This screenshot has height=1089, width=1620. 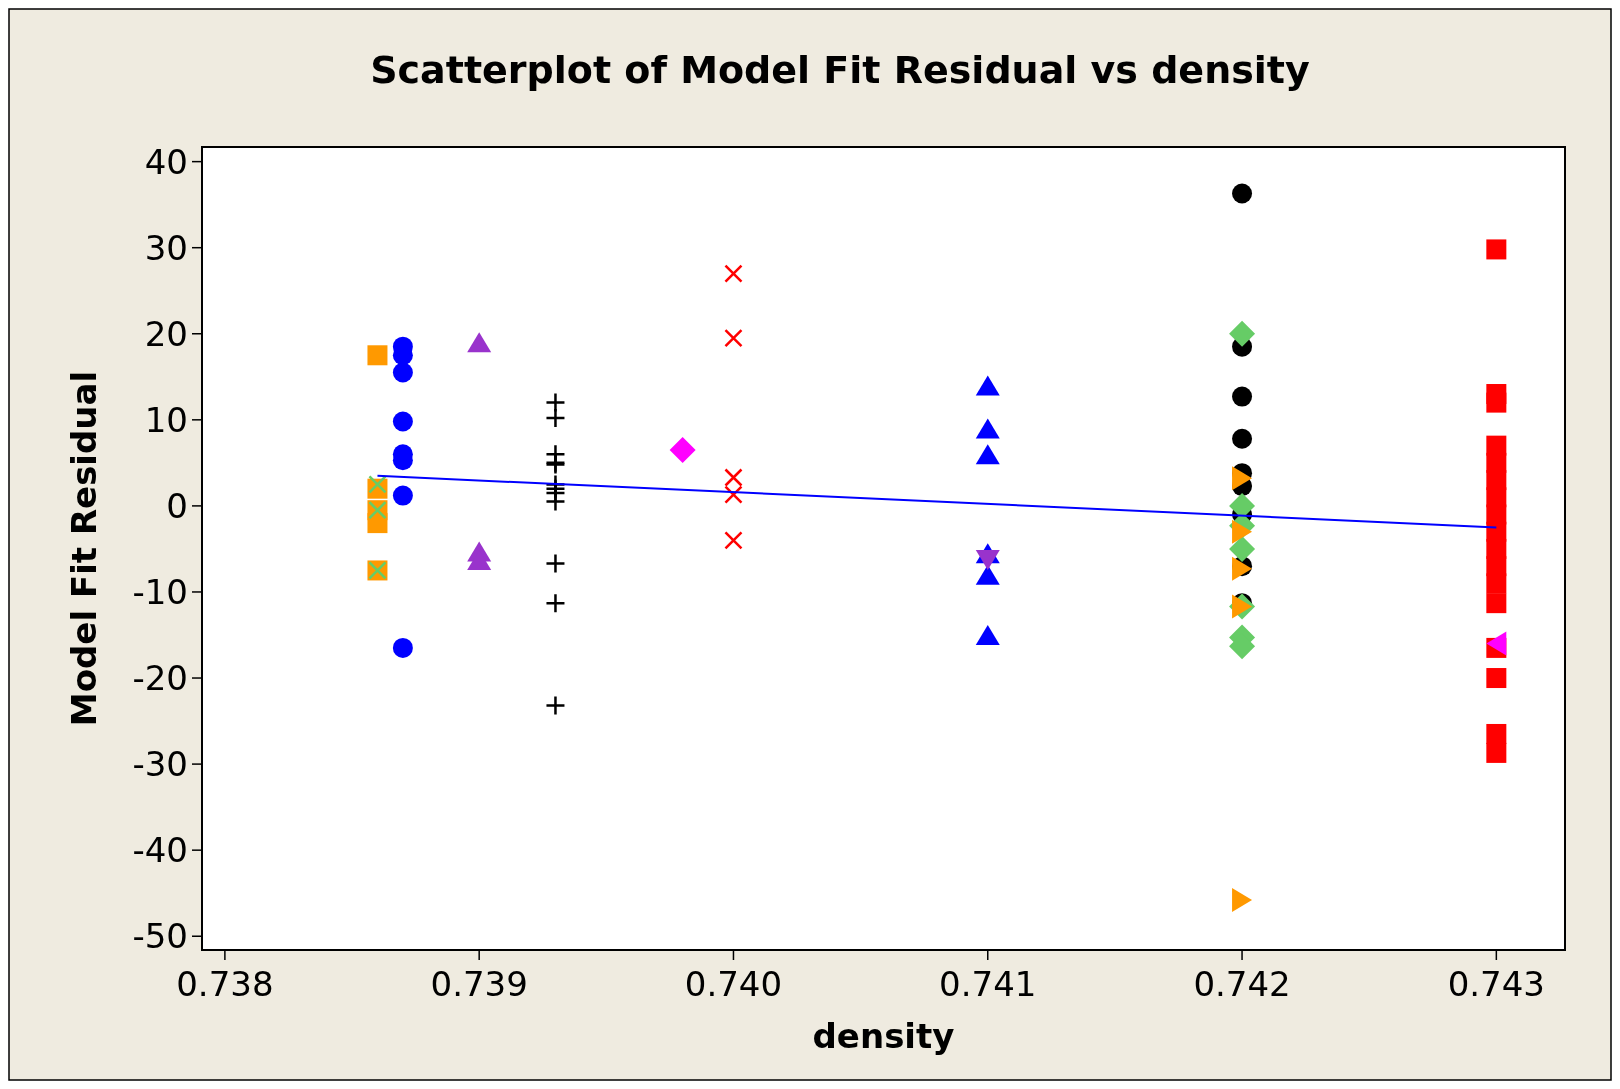 What do you see at coordinates (733, 984) in the screenshot?
I see `x-tick-label: 0.740` at bounding box center [733, 984].